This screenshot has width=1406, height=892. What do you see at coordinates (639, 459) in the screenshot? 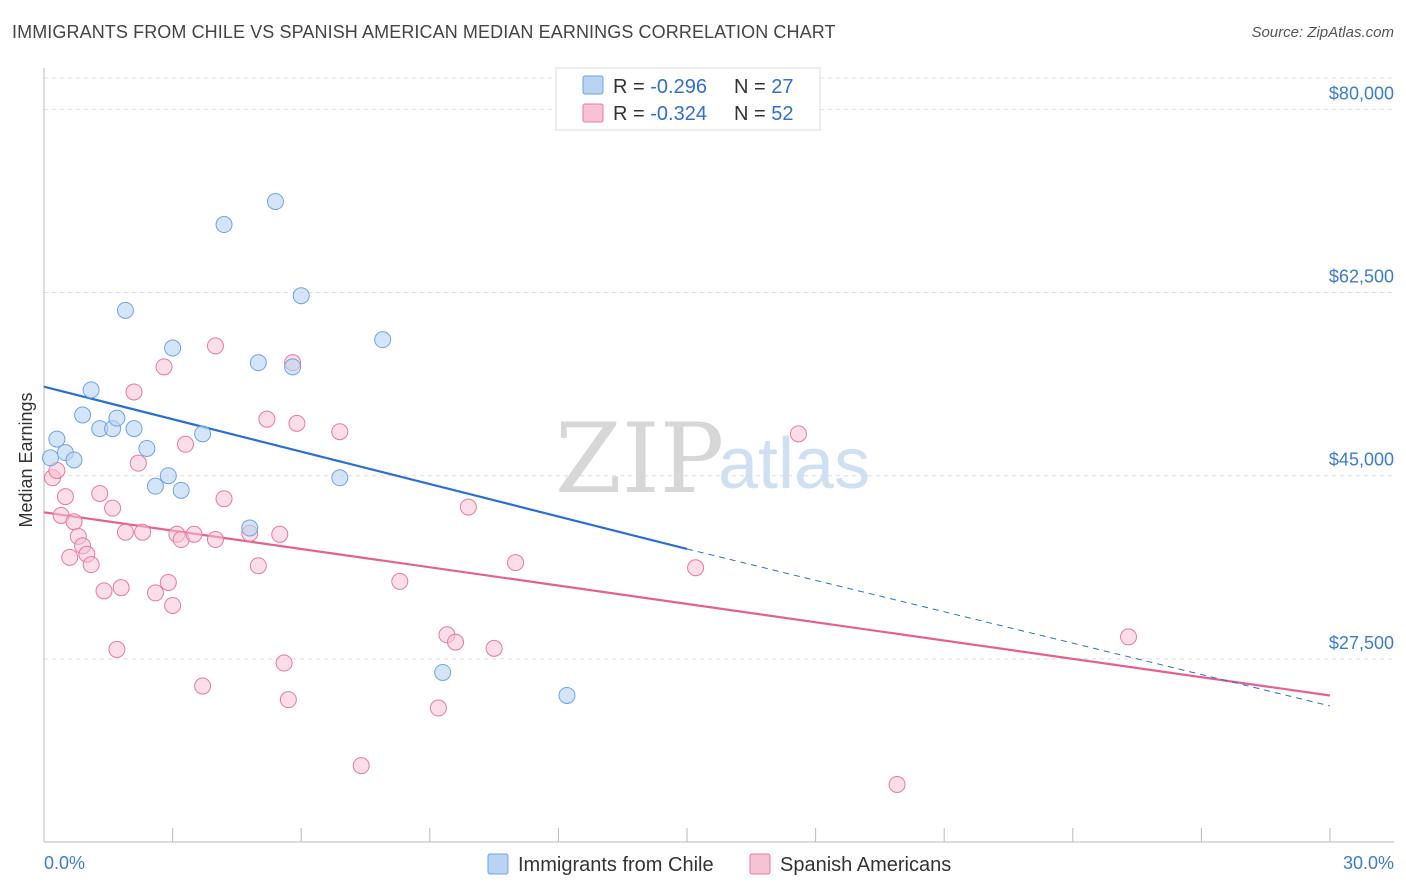
I see `watermark-zip: ZIP` at bounding box center [639, 459].